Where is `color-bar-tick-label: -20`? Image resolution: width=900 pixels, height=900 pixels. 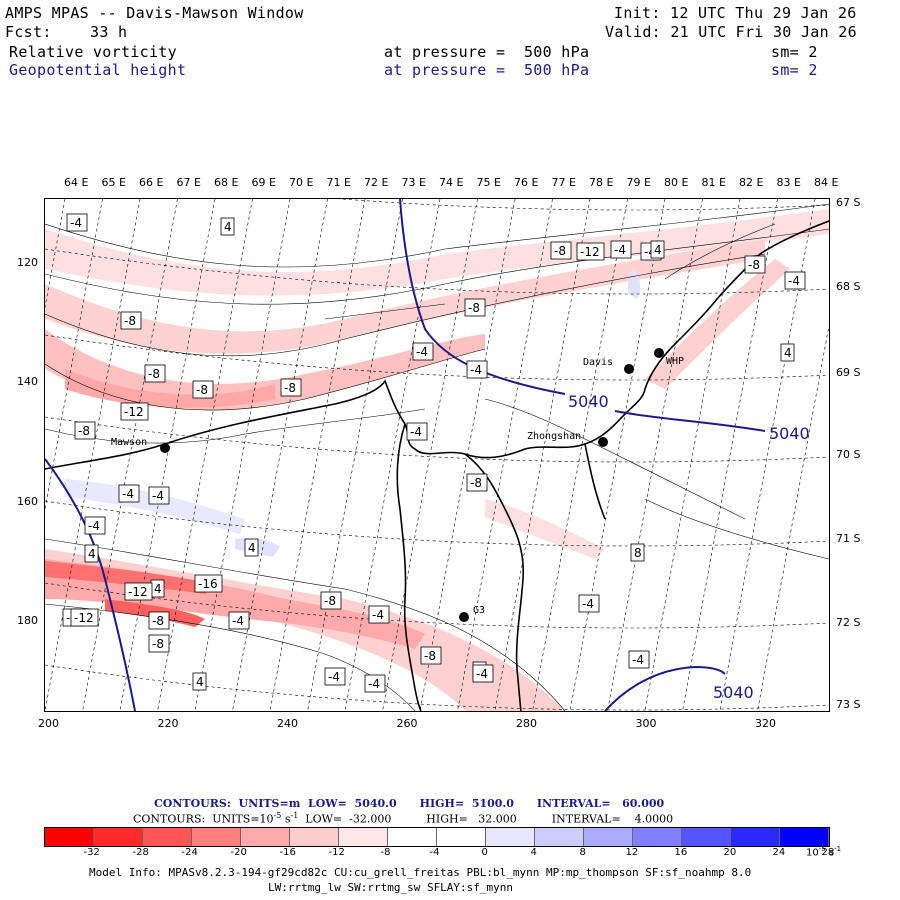
color-bar-tick-label: -20 is located at coordinates (238, 852).